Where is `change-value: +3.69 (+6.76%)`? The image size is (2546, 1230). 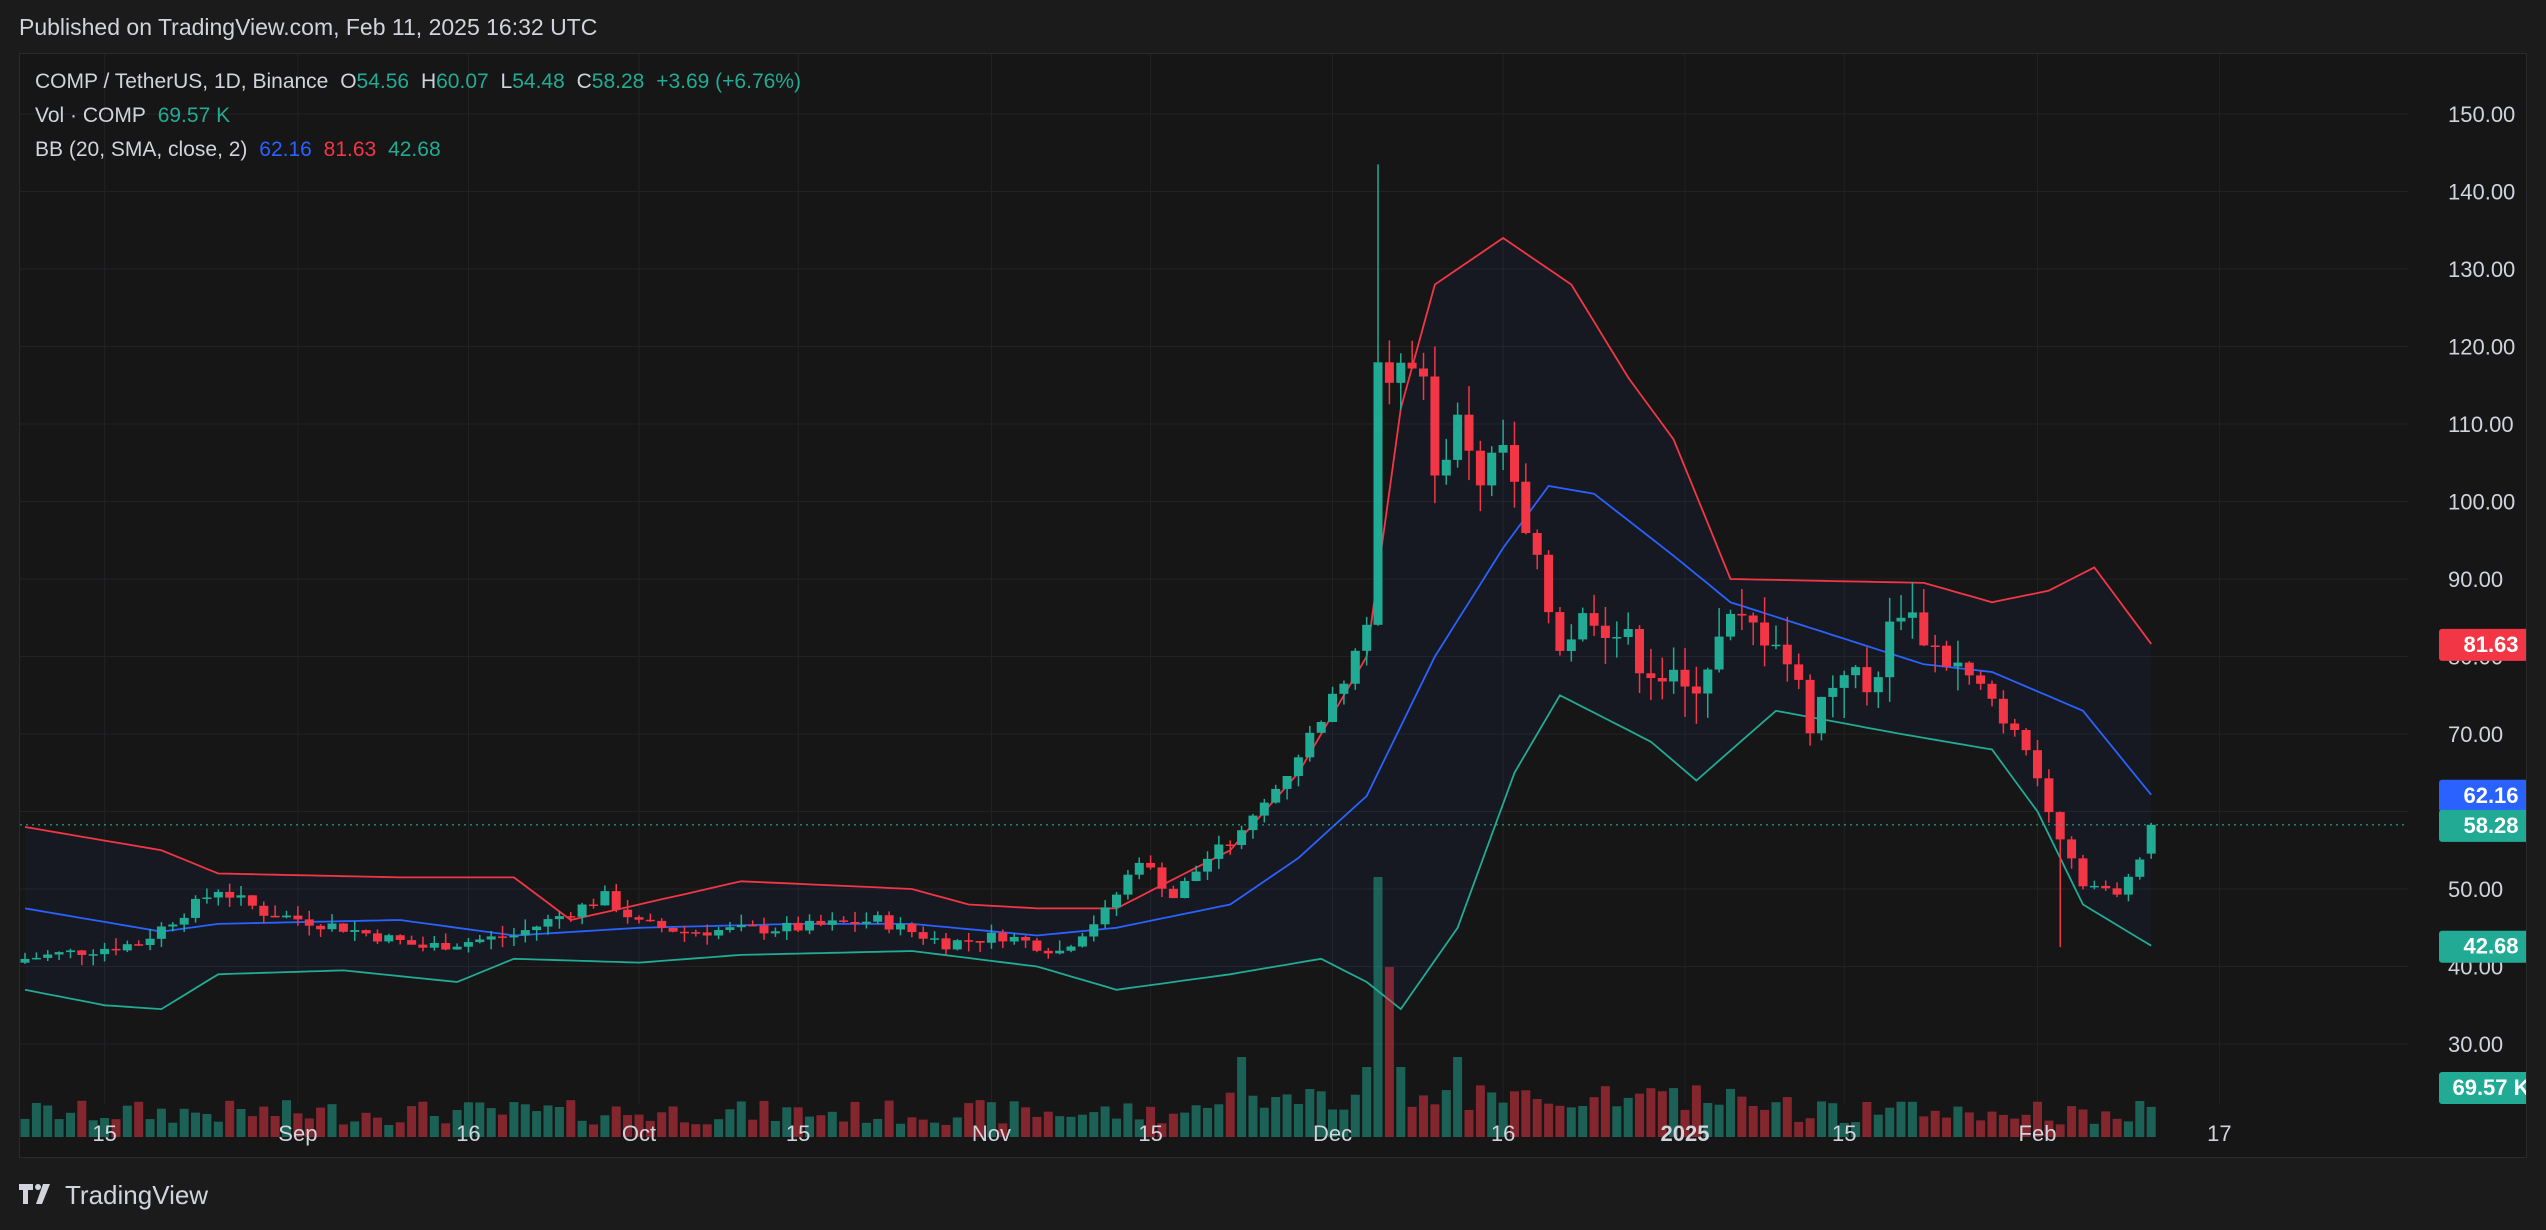
change-value: +3.69 (+6.76%) is located at coordinates (728, 81).